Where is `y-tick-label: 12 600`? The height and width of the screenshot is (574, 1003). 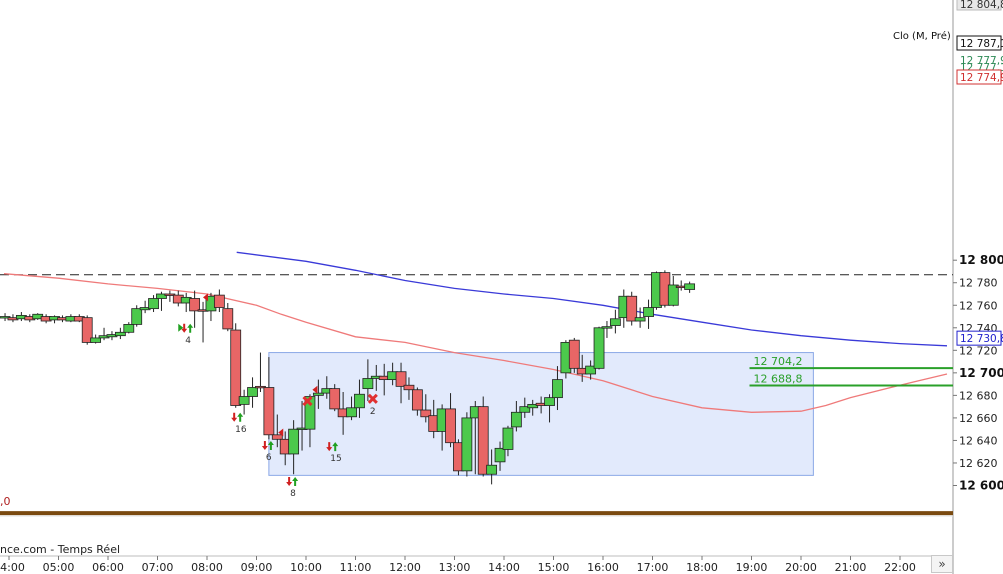 y-tick-label: 12 600 is located at coordinates (981, 486).